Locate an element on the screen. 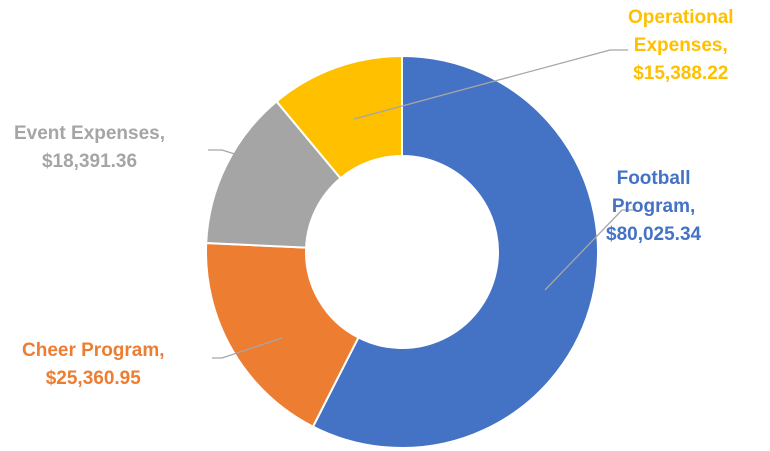  data-label-line: Program, is located at coordinates (653, 206).